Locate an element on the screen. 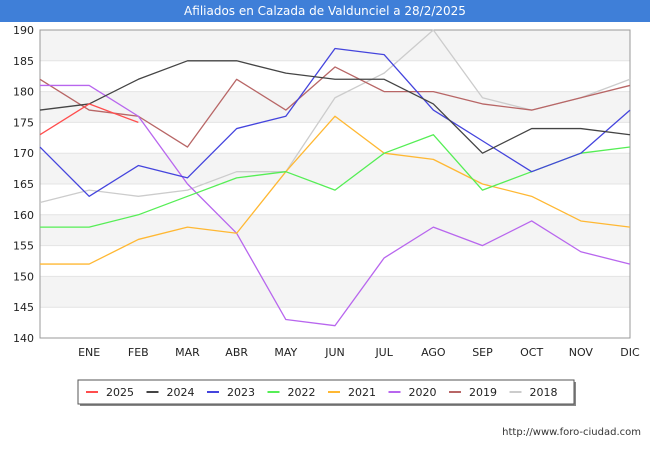 This screenshot has width=650, height=450. legend-label-2023: 2023 is located at coordinates (241, 392).